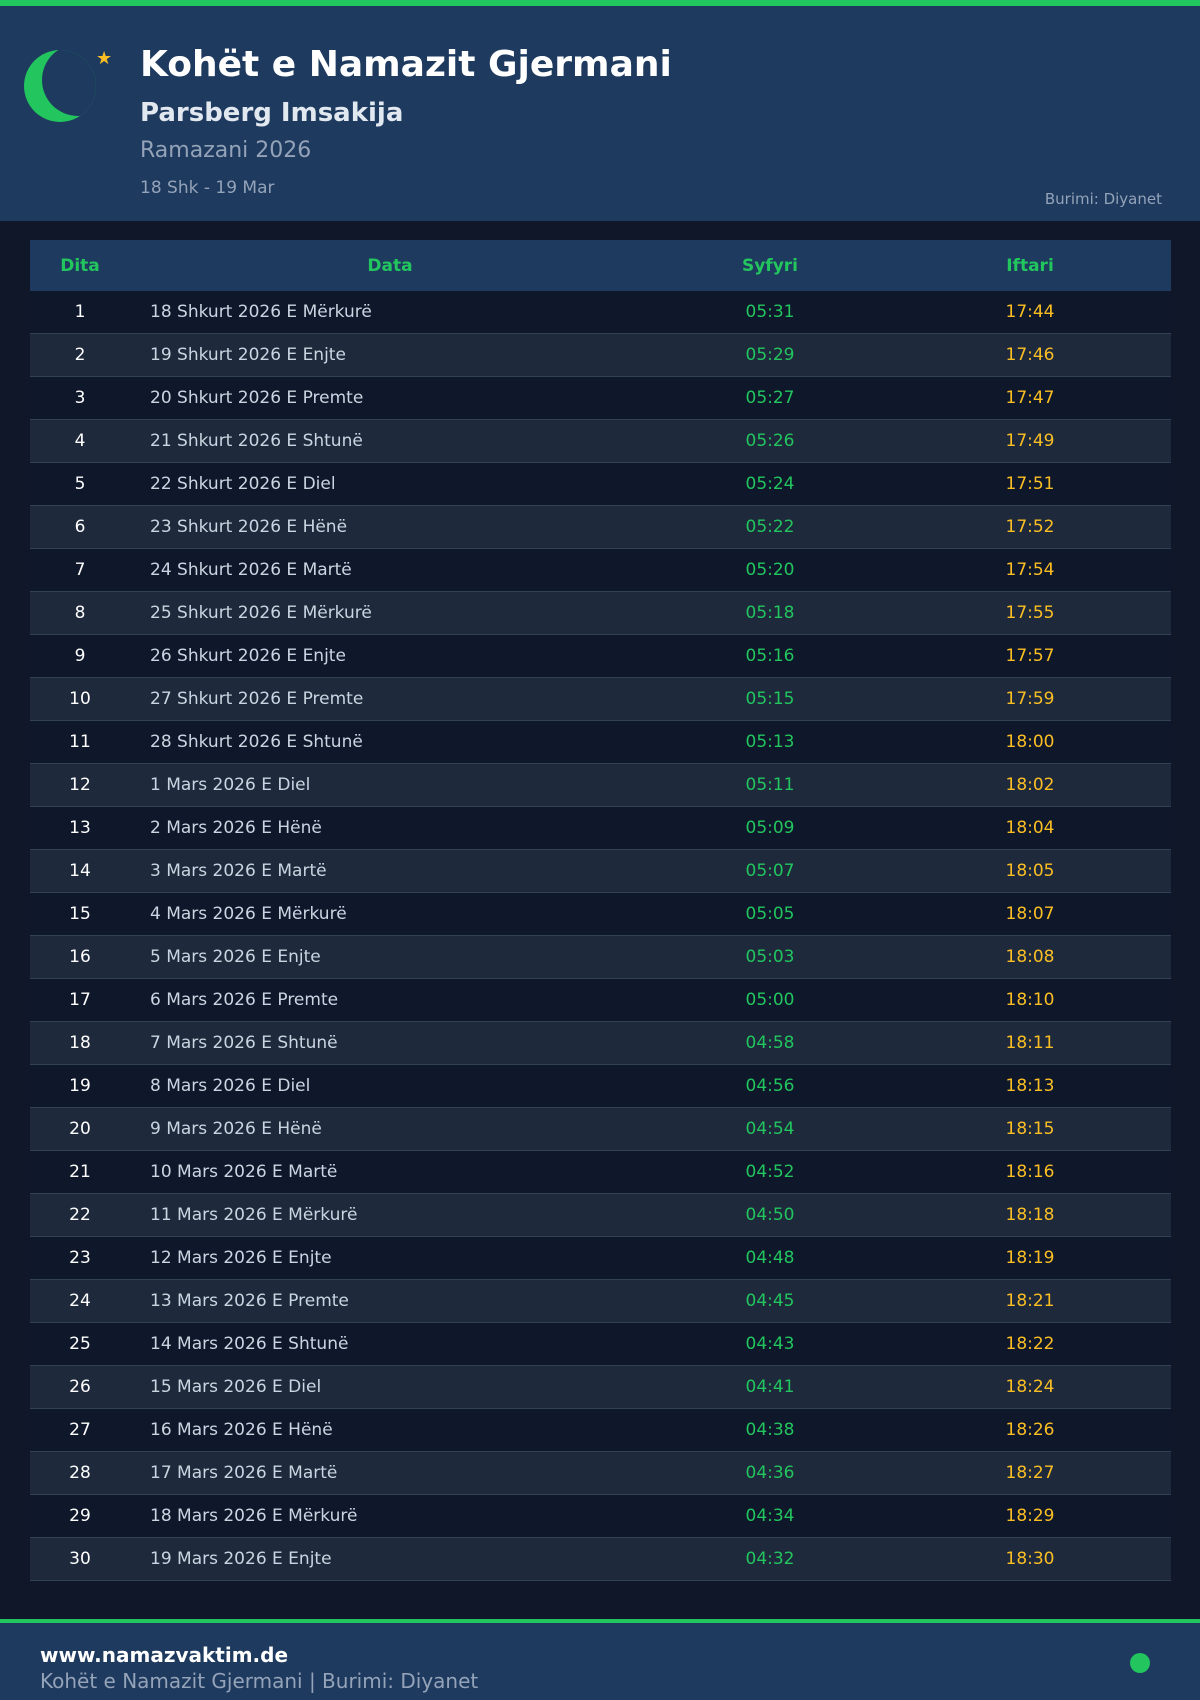 The height and width of the screenshot is (1700, 1200). What do you see at coordinates (1030, 570) in the screenshot?
I see `iftar-cell: 17:54` at bounding box center [1030, 570].